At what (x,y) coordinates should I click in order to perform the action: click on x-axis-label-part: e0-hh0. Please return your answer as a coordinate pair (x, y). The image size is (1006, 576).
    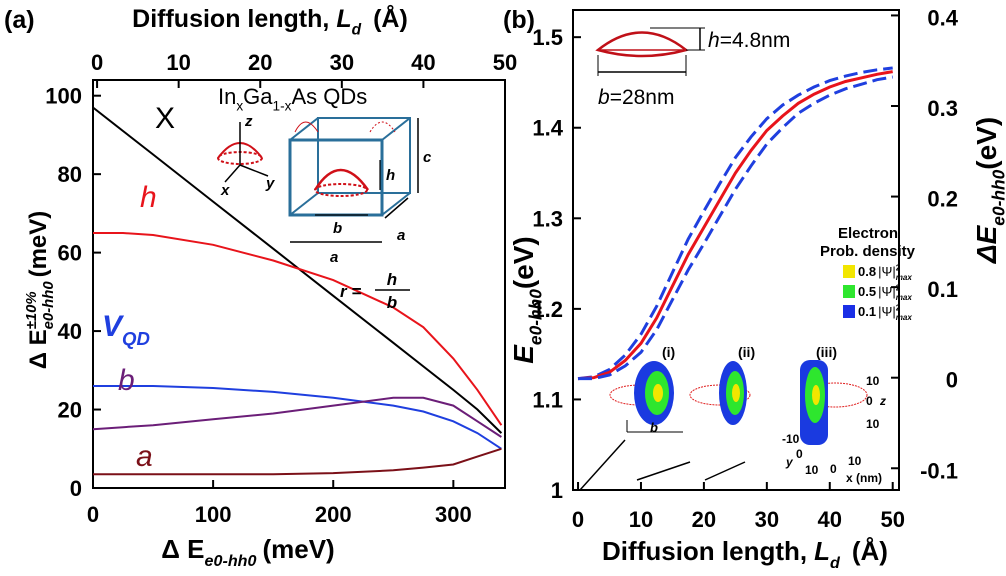
    Looking at the image, I should click on (231, 561).